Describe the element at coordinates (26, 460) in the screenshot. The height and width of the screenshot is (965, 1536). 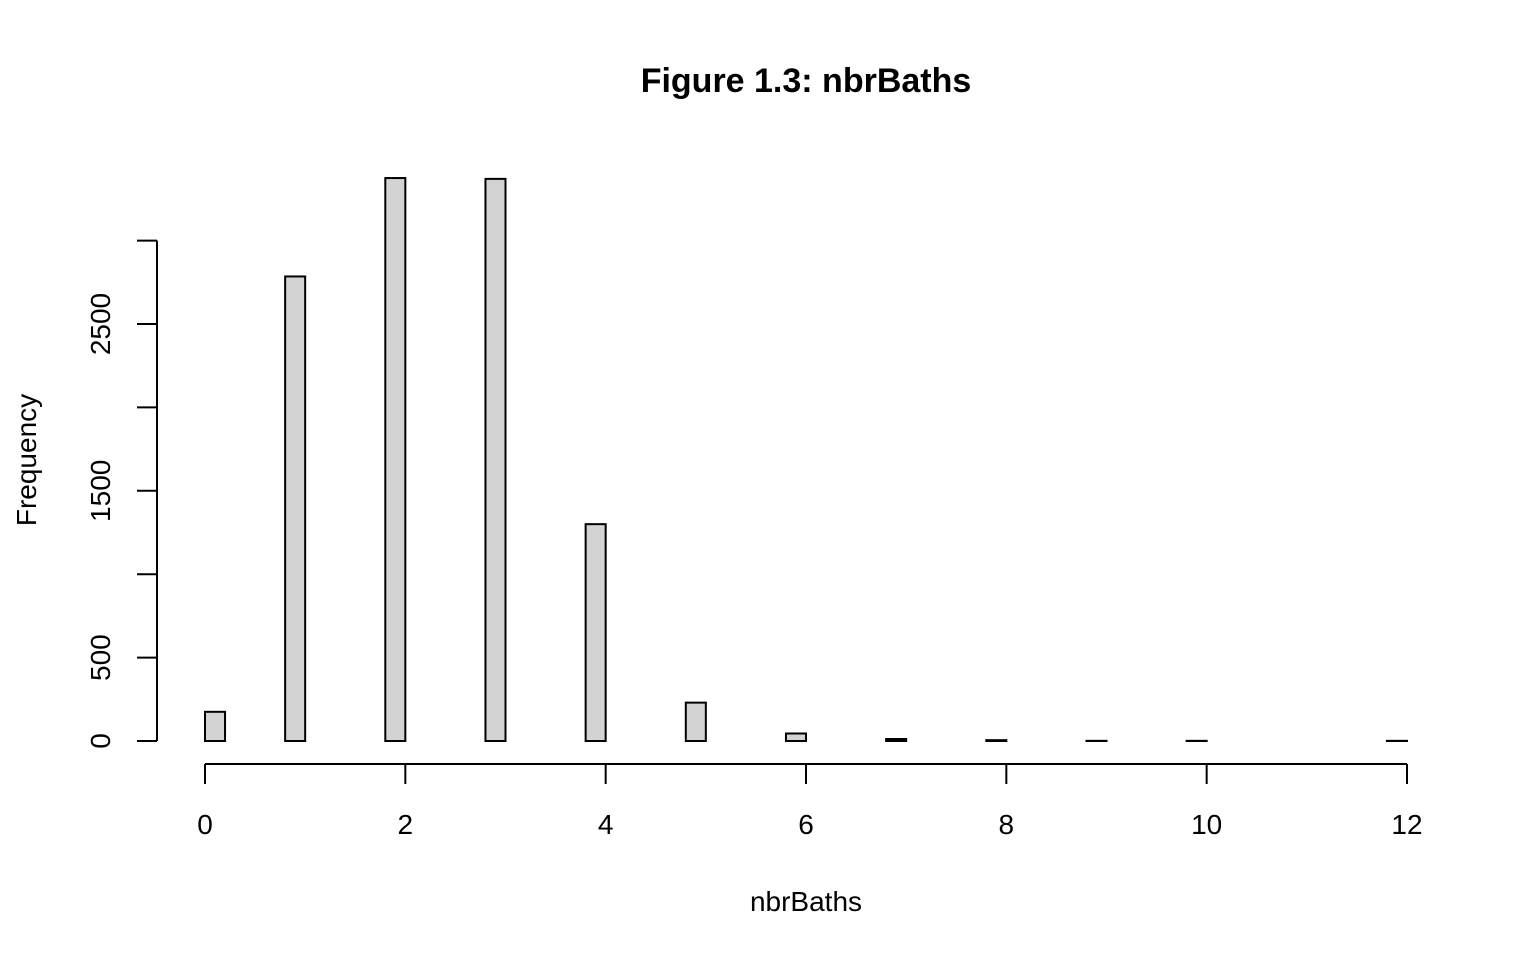
I see `y-axis-title: Frequency` at that location.